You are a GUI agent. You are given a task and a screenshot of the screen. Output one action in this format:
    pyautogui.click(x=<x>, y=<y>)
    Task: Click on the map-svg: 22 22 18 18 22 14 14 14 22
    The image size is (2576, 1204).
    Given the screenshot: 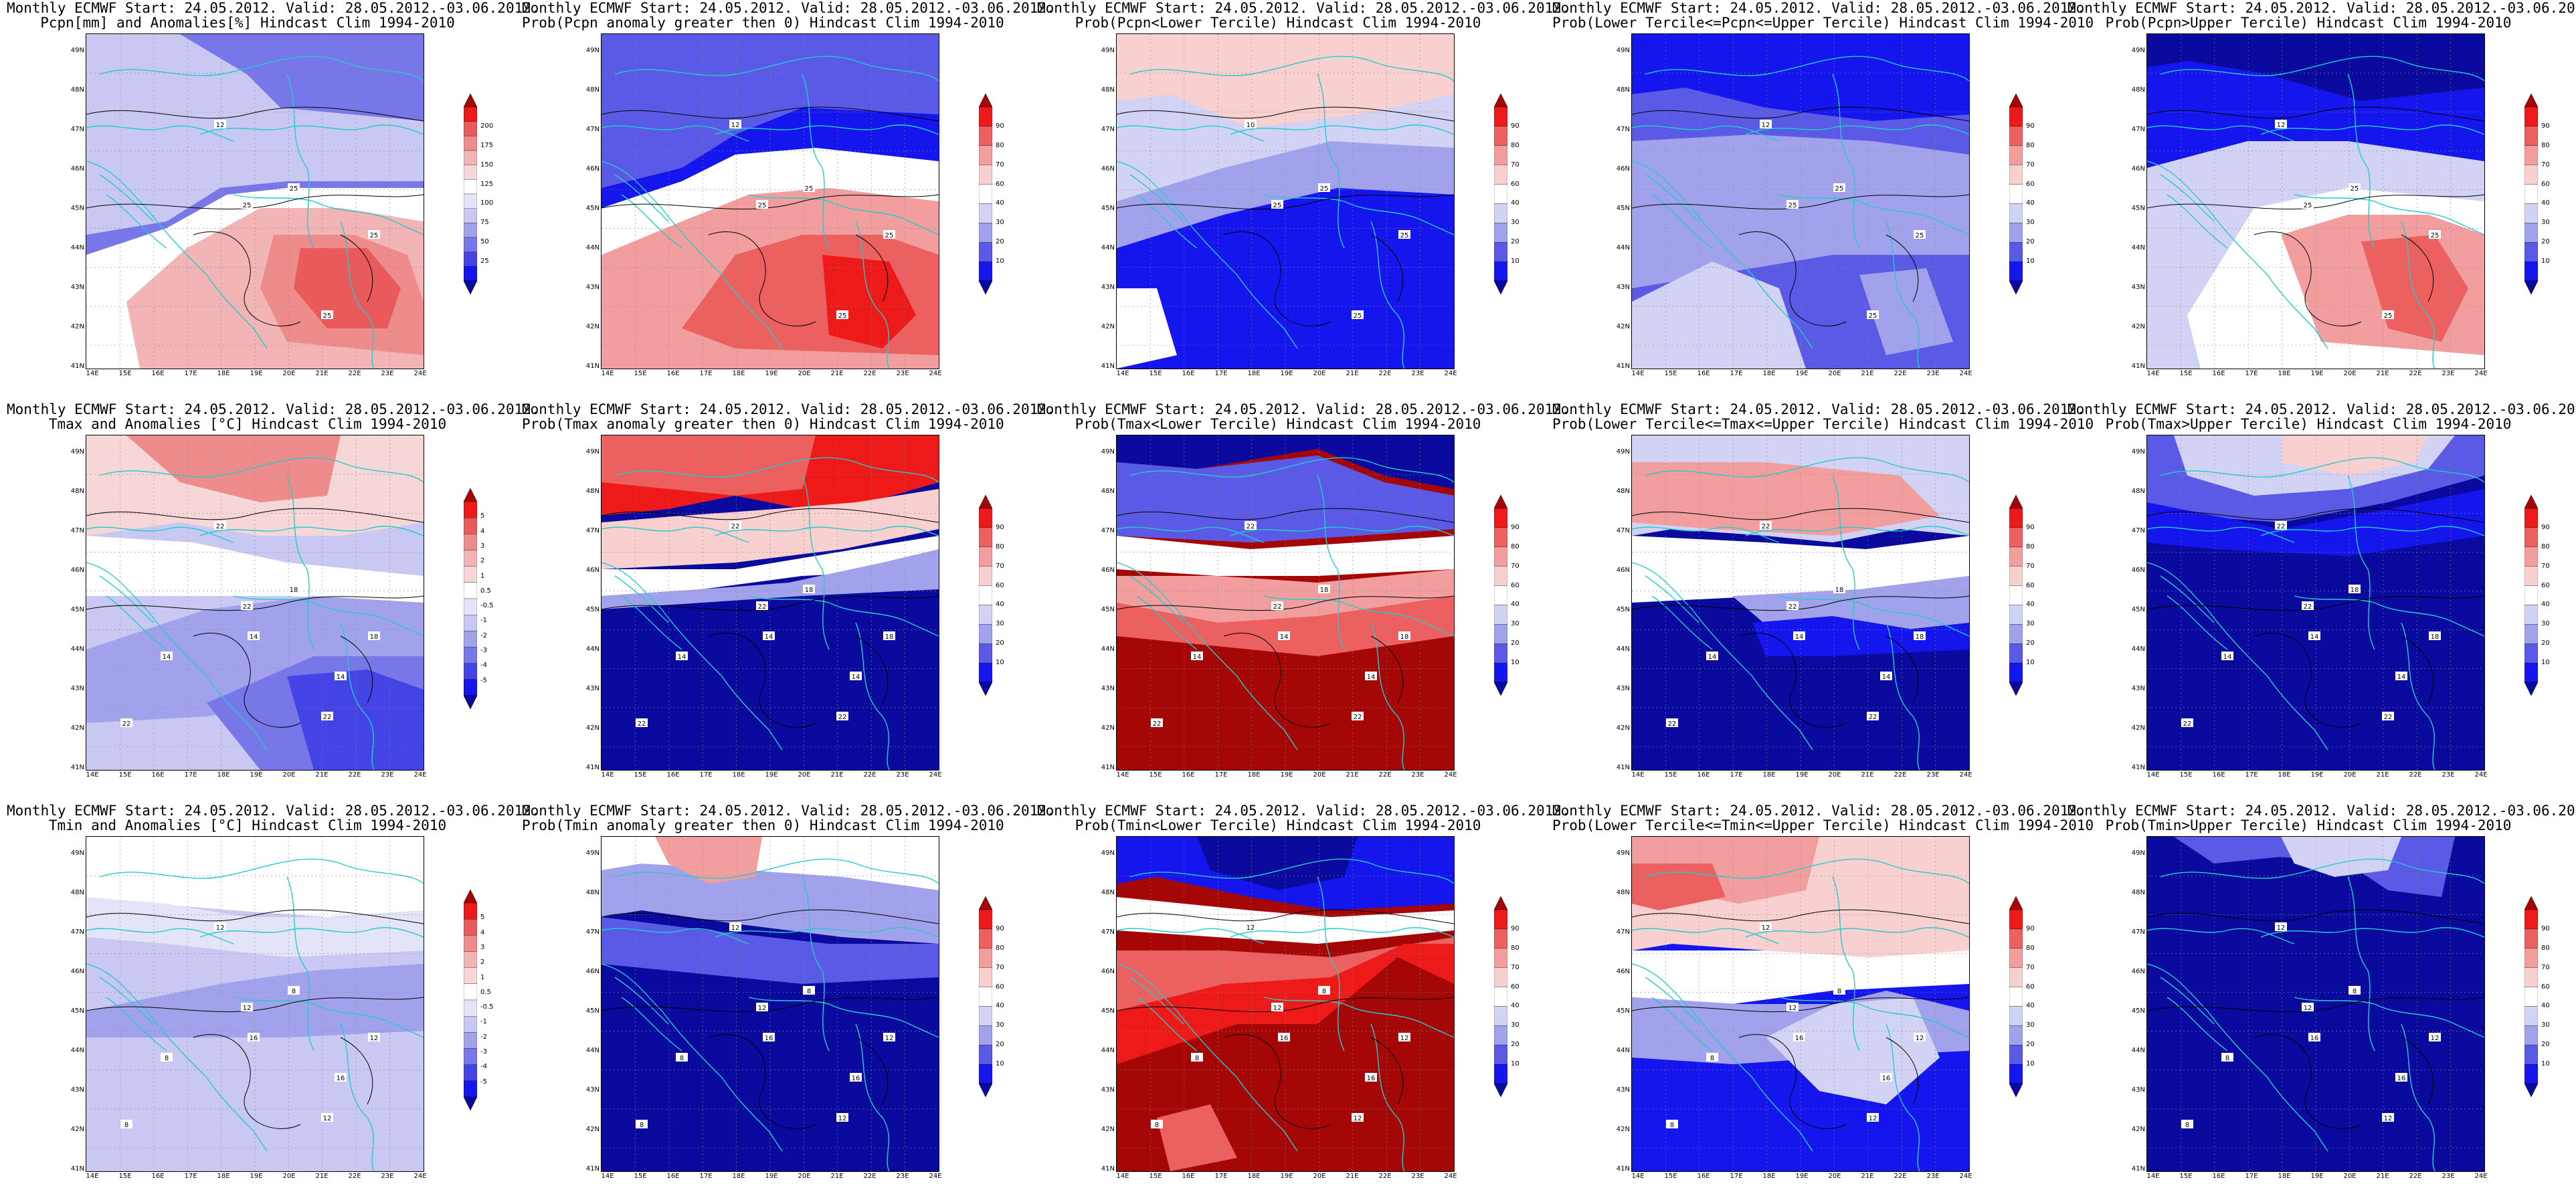 What is the action you would take?
    pyautogui.click(x=770, y=602)
    